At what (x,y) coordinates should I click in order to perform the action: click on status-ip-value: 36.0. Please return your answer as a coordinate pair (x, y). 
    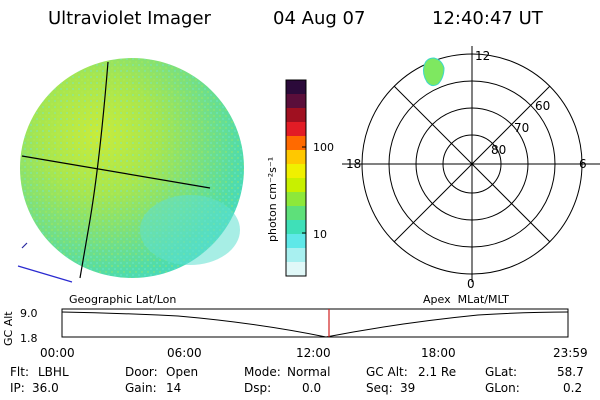
    Looking at the image, I should click on (45, 388).